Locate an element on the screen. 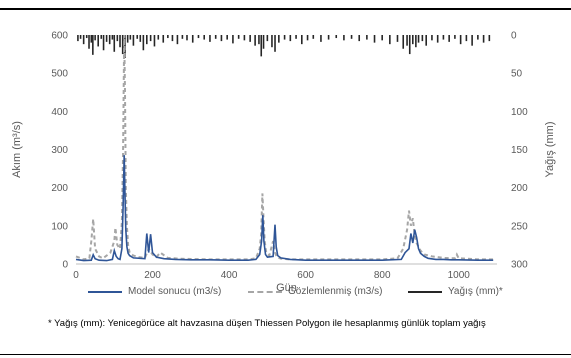 The width and height of the screenshot is (571, 358). y2-tick-label: 300 is located at coordinates (519, 265).